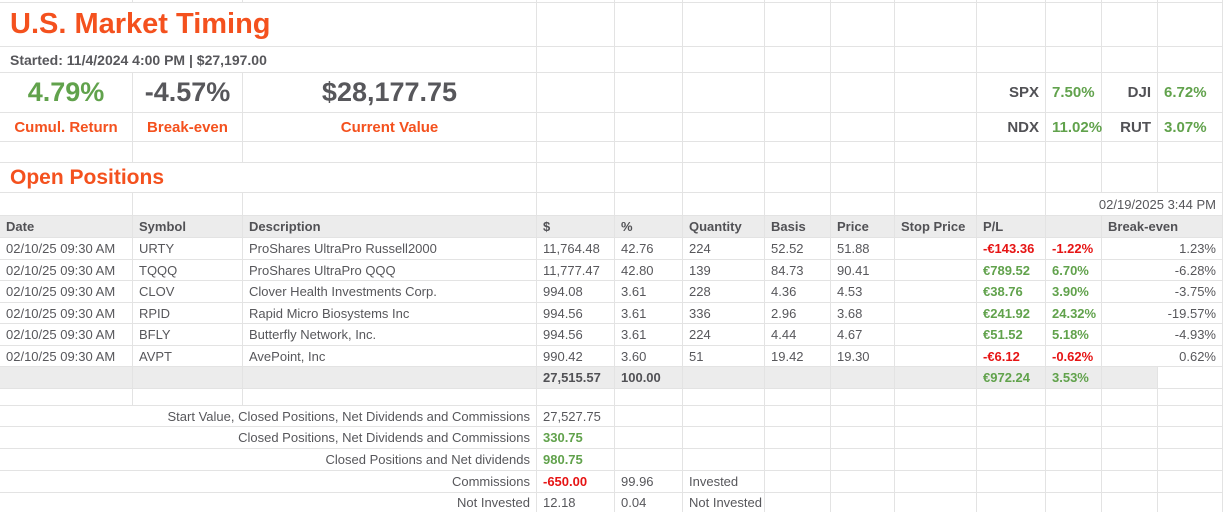 The image size is (1223, 512). I want to click on break-even-cell: -6.28%, so click(1162, 270).